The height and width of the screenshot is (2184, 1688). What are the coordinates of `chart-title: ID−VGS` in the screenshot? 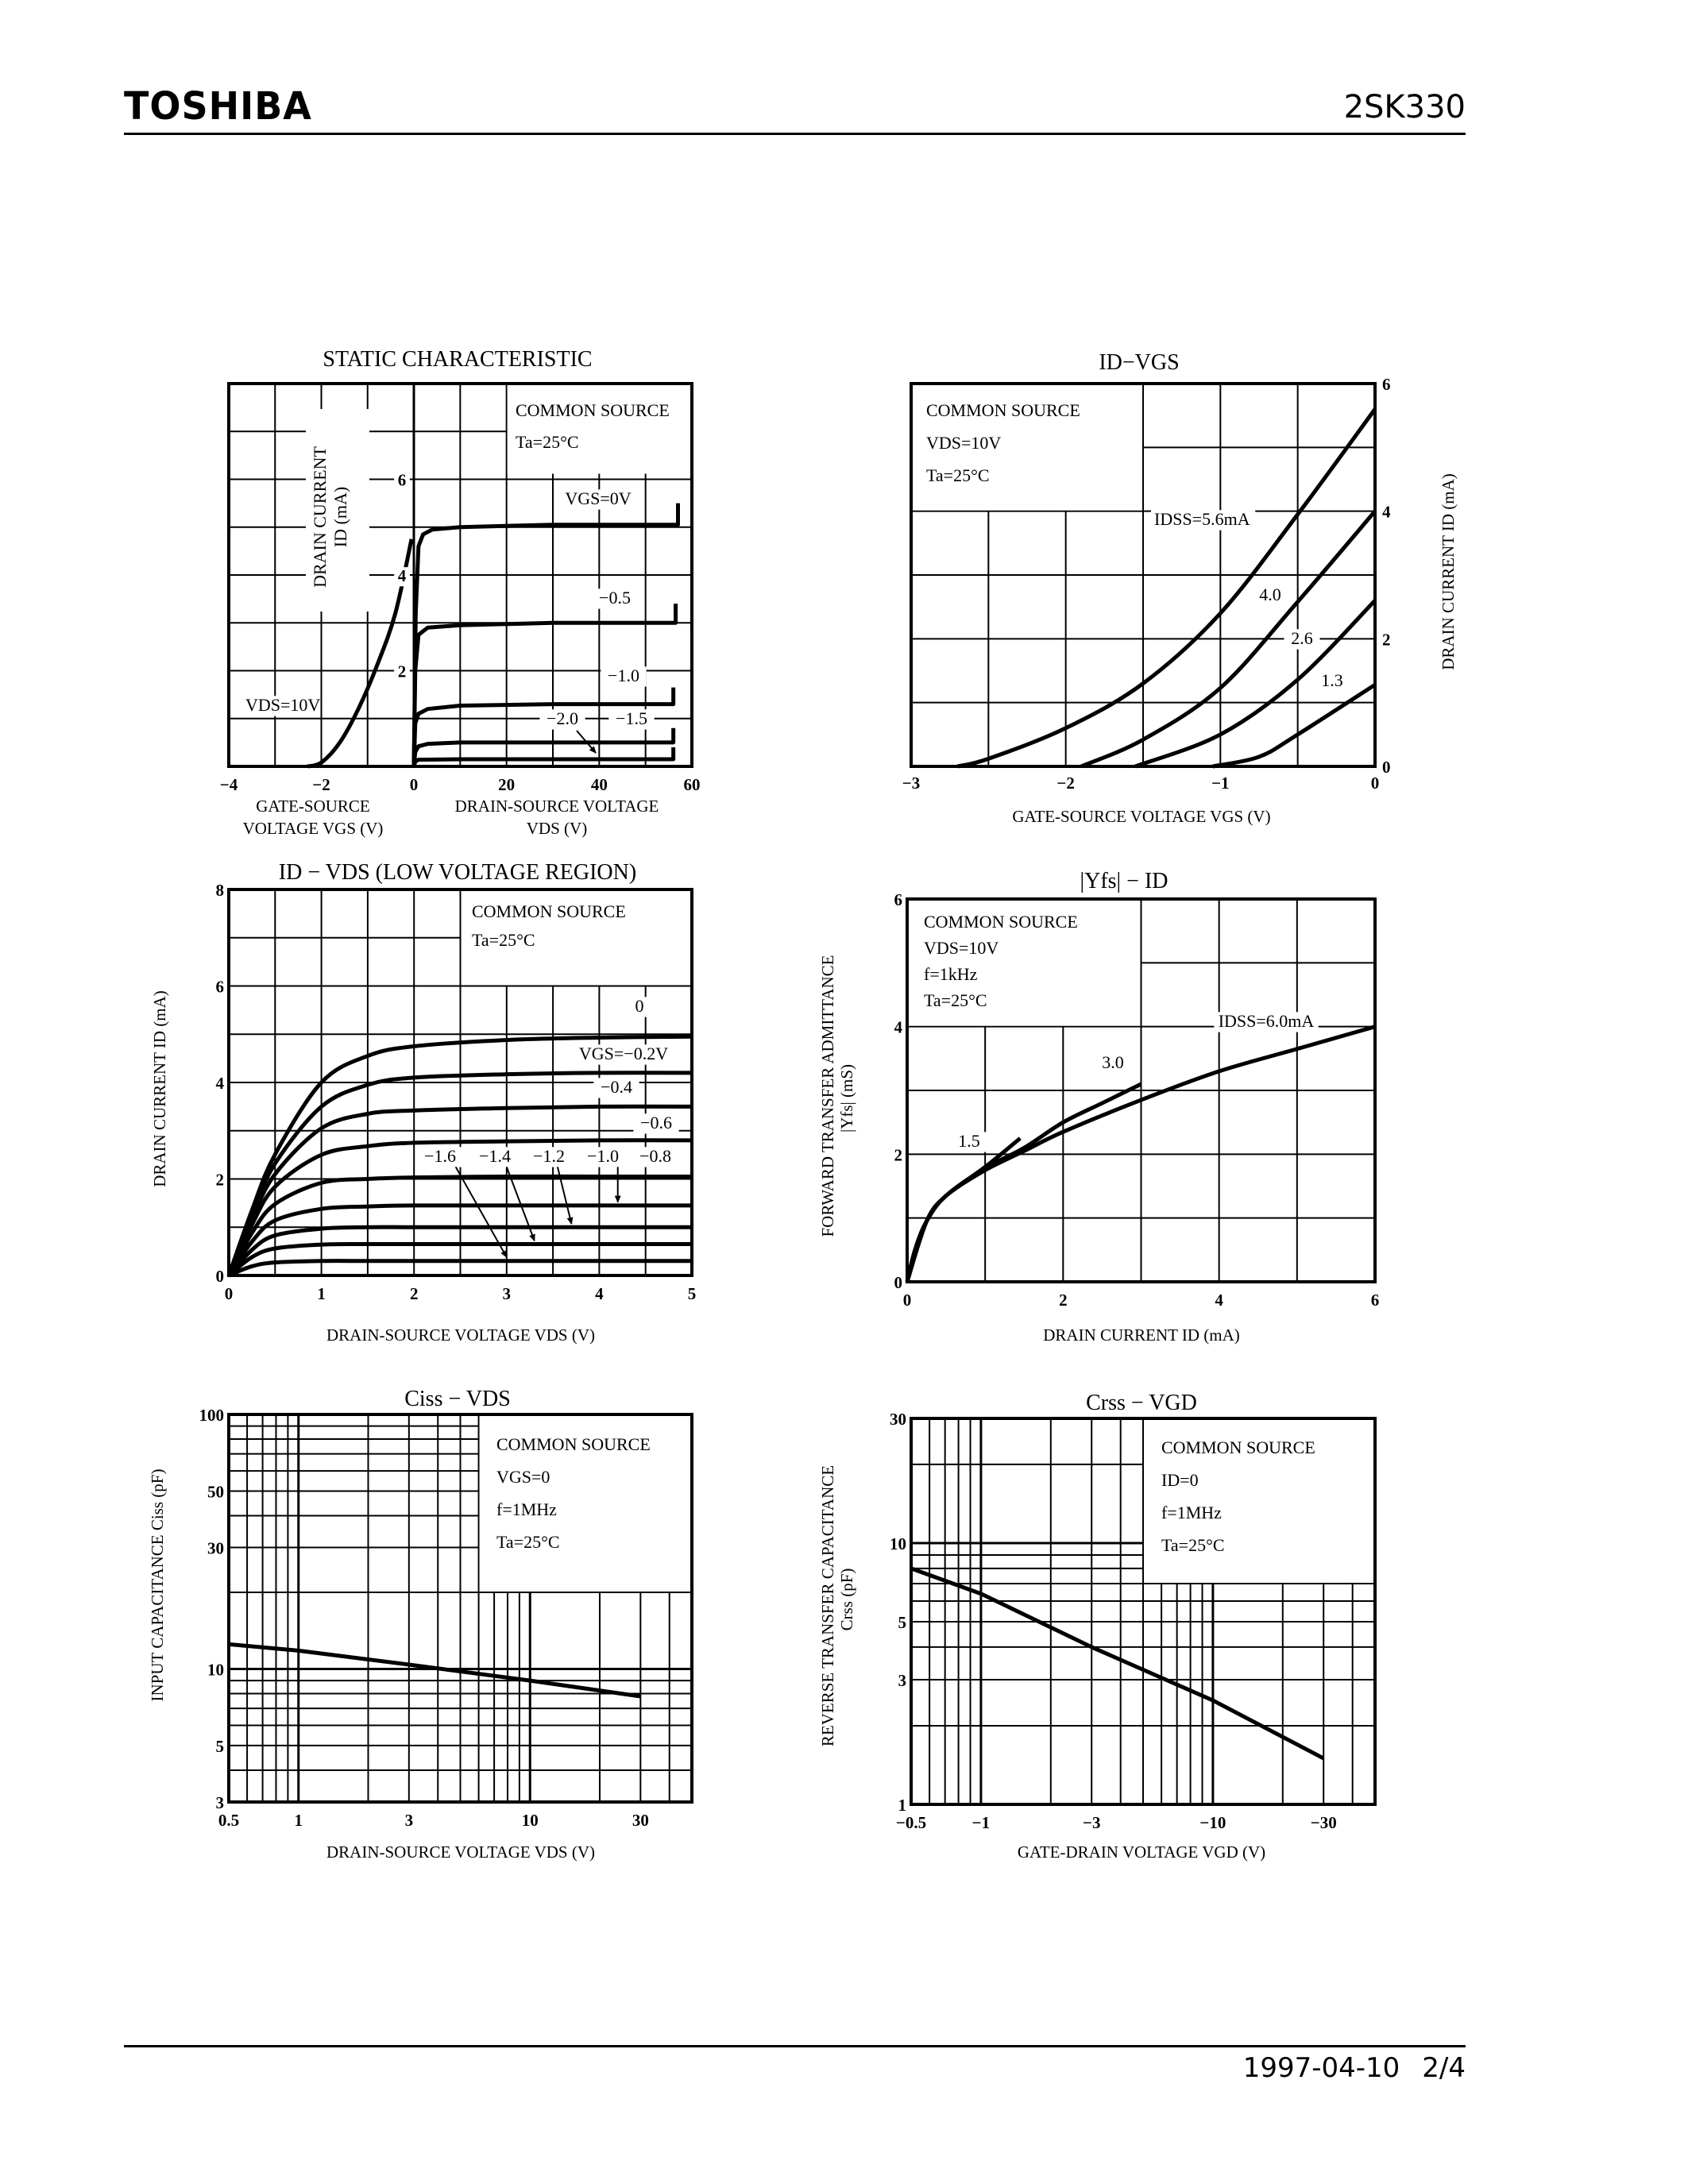 It's located at (1139, 362).